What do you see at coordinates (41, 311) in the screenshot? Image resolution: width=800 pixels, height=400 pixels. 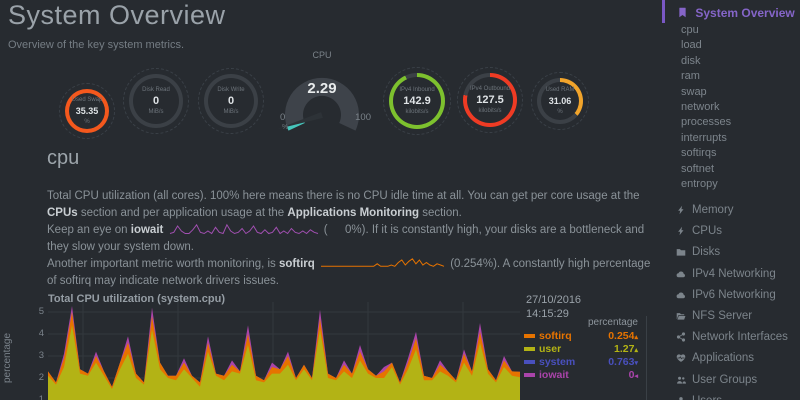 I see `y-tick: 5` at bounding box center [41, 311].